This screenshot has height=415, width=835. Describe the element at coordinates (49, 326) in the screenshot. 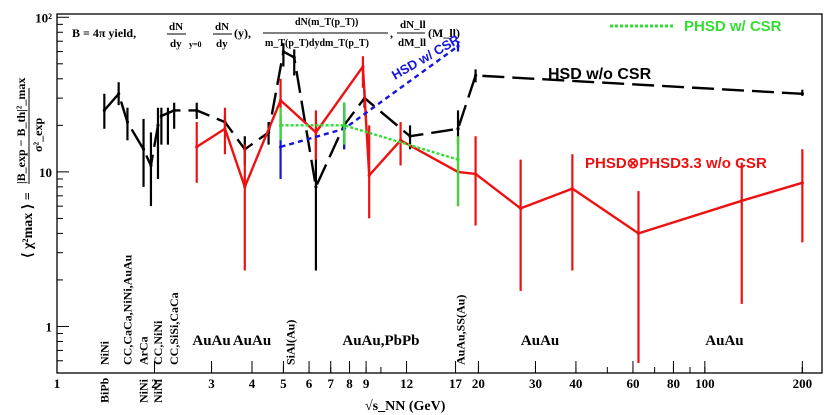

I see `y-tick-label: 1` at that location.